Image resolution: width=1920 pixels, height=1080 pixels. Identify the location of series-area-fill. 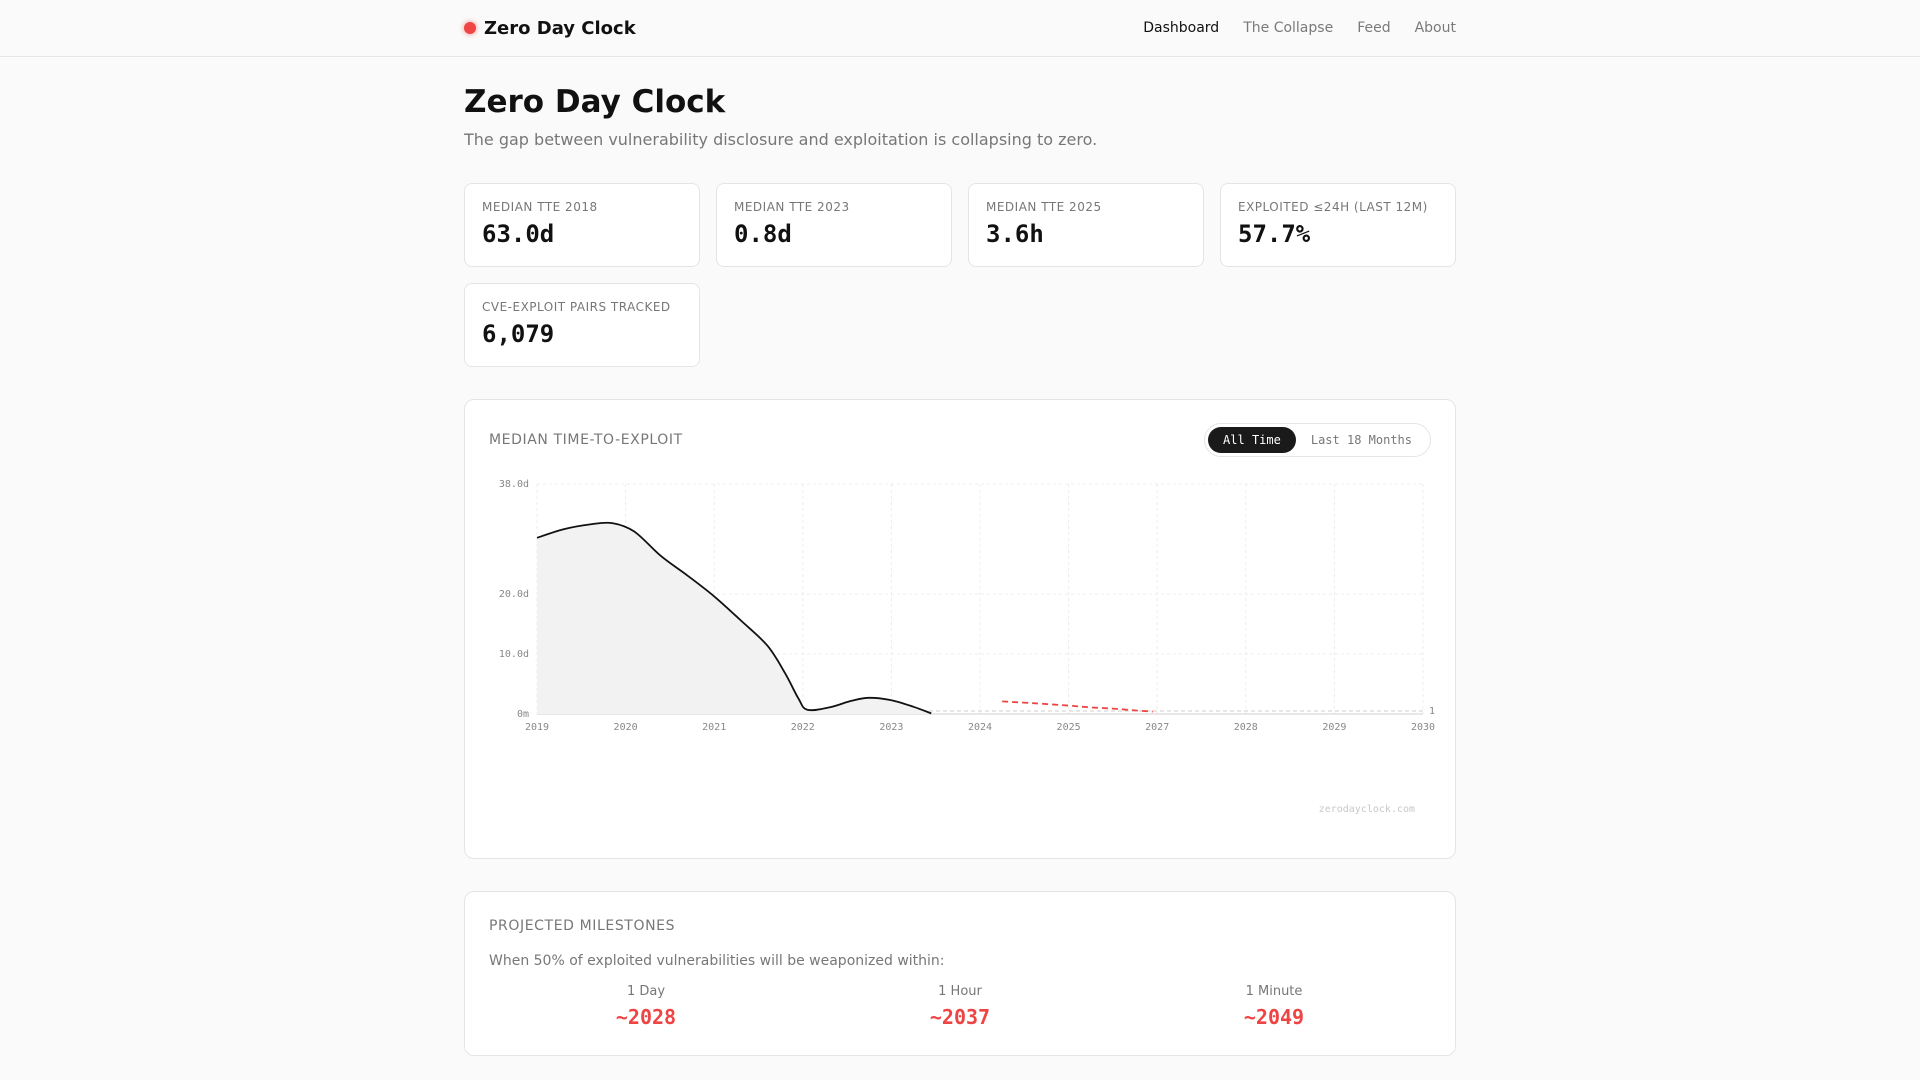
(734, 618).